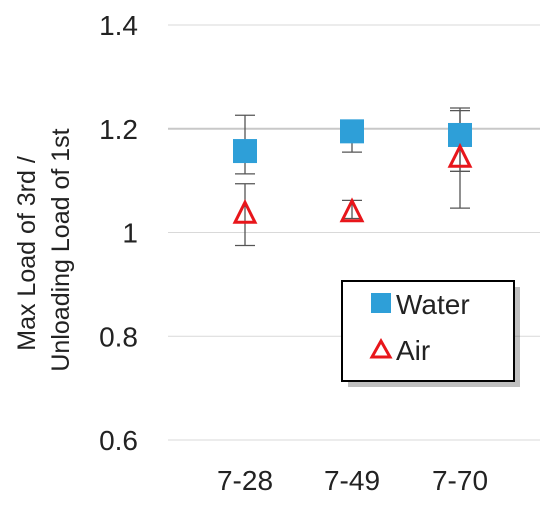 Image resolution: width=550 pixels, height=508 pixels. I want to click on legend-water-square-marker, so click(381, 303).